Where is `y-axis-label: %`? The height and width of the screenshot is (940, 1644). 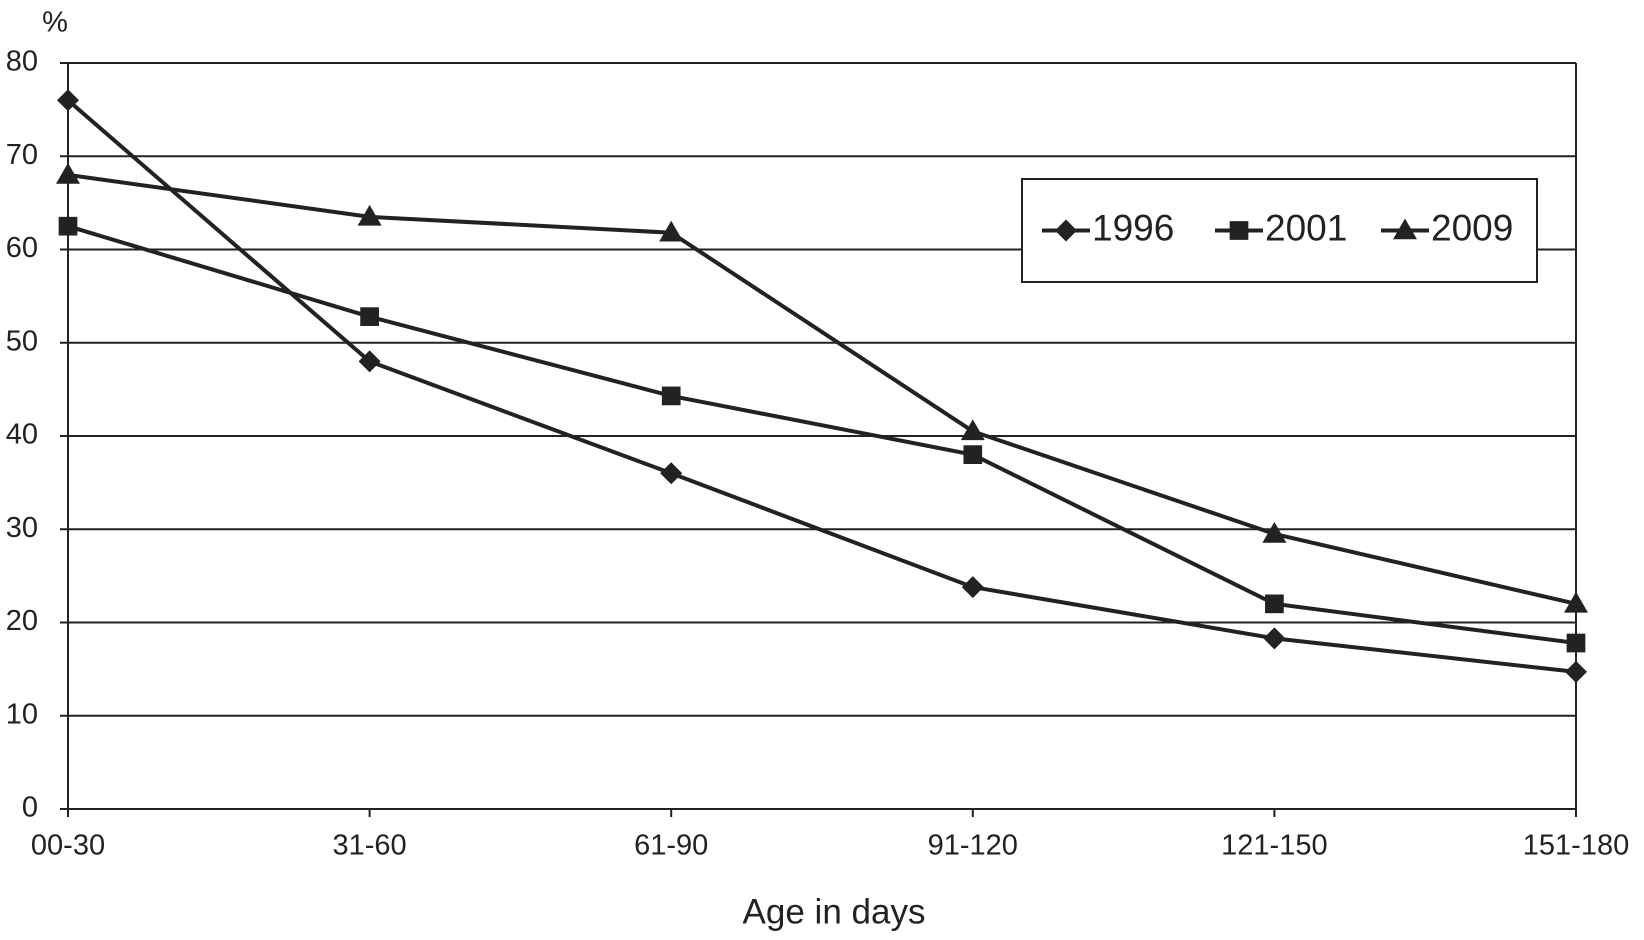
y-axis-label: % is located at coordinates (55, 23).